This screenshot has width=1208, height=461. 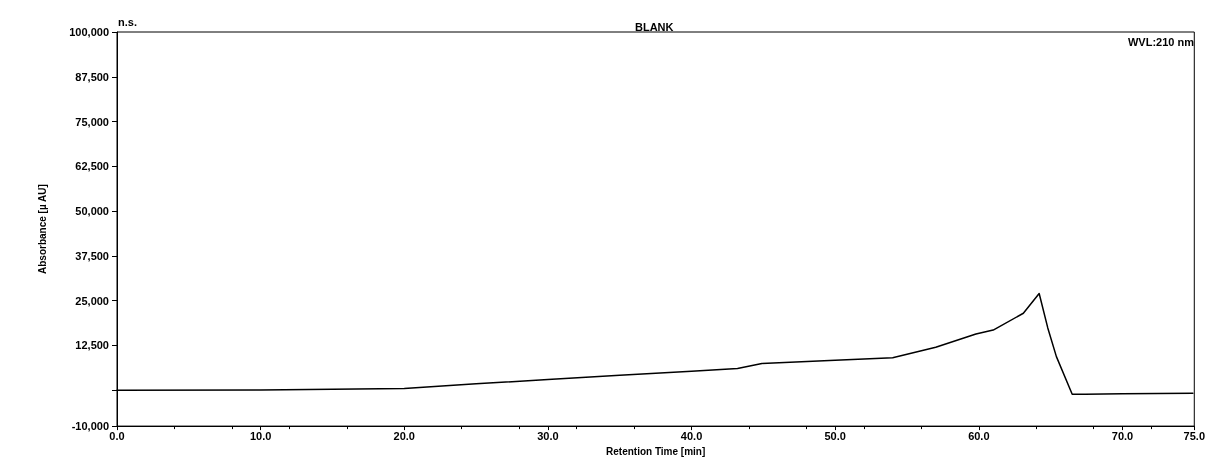 I want to click on y-tick-label: 12,500, so click(x=92, y=345).